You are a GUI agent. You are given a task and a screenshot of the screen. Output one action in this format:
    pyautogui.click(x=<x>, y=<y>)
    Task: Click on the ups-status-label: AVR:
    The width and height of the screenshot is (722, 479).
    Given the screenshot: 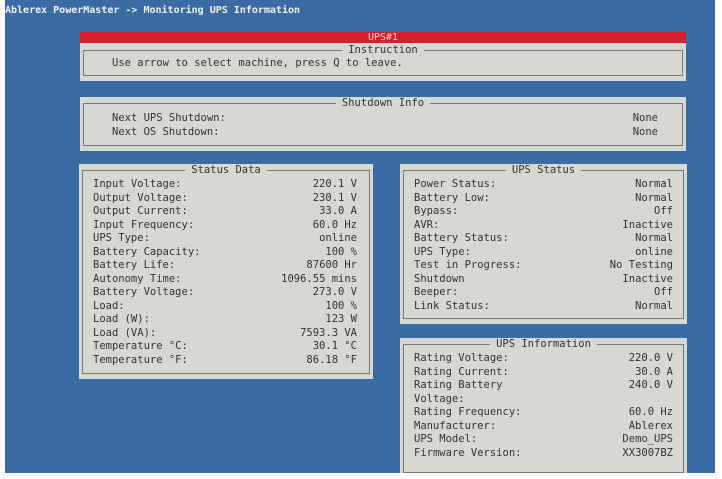 What is the action you would take?
    pyautogui.click(x=427, y=224)
    